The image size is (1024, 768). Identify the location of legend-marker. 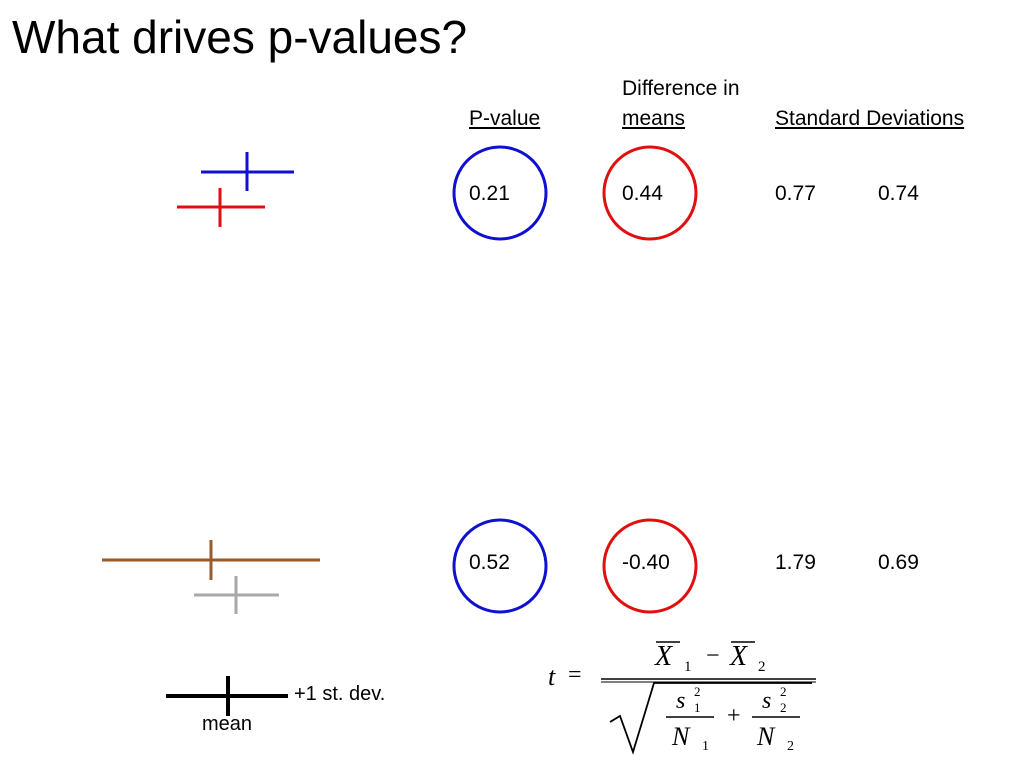
(227, 696).